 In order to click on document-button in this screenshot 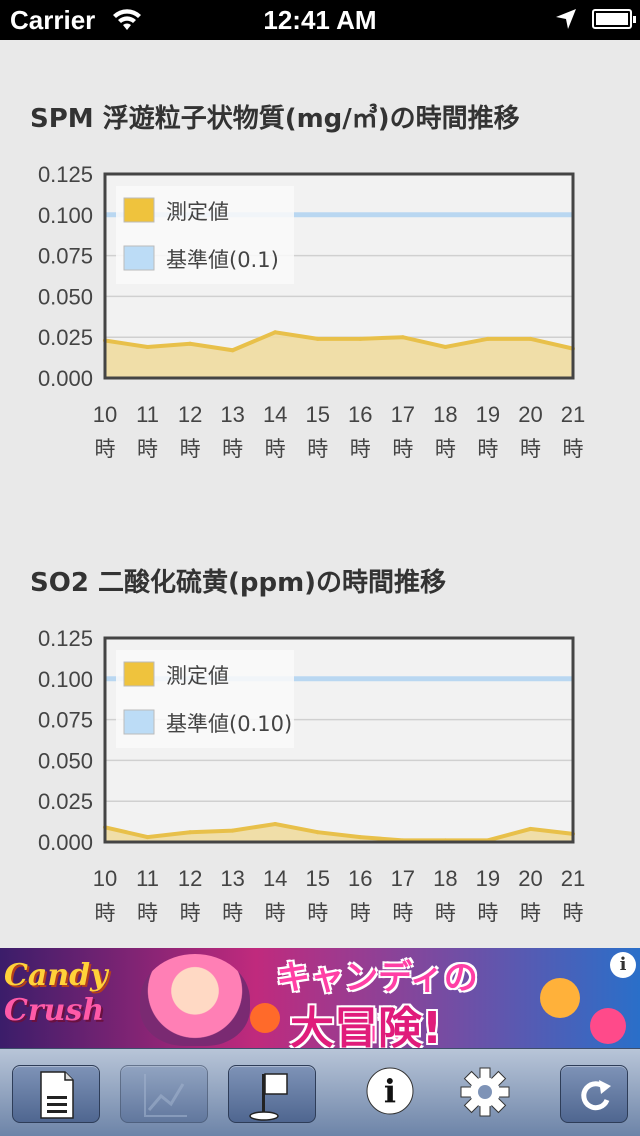, I will do `click(56, 1094)`.